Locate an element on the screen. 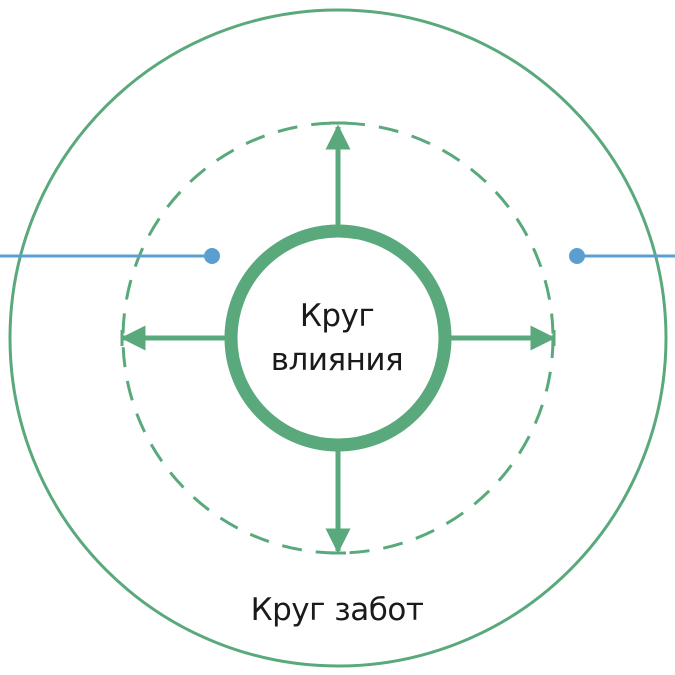 The image size is (675, 675). right-connector-dot is located at coordinates (577, 256).